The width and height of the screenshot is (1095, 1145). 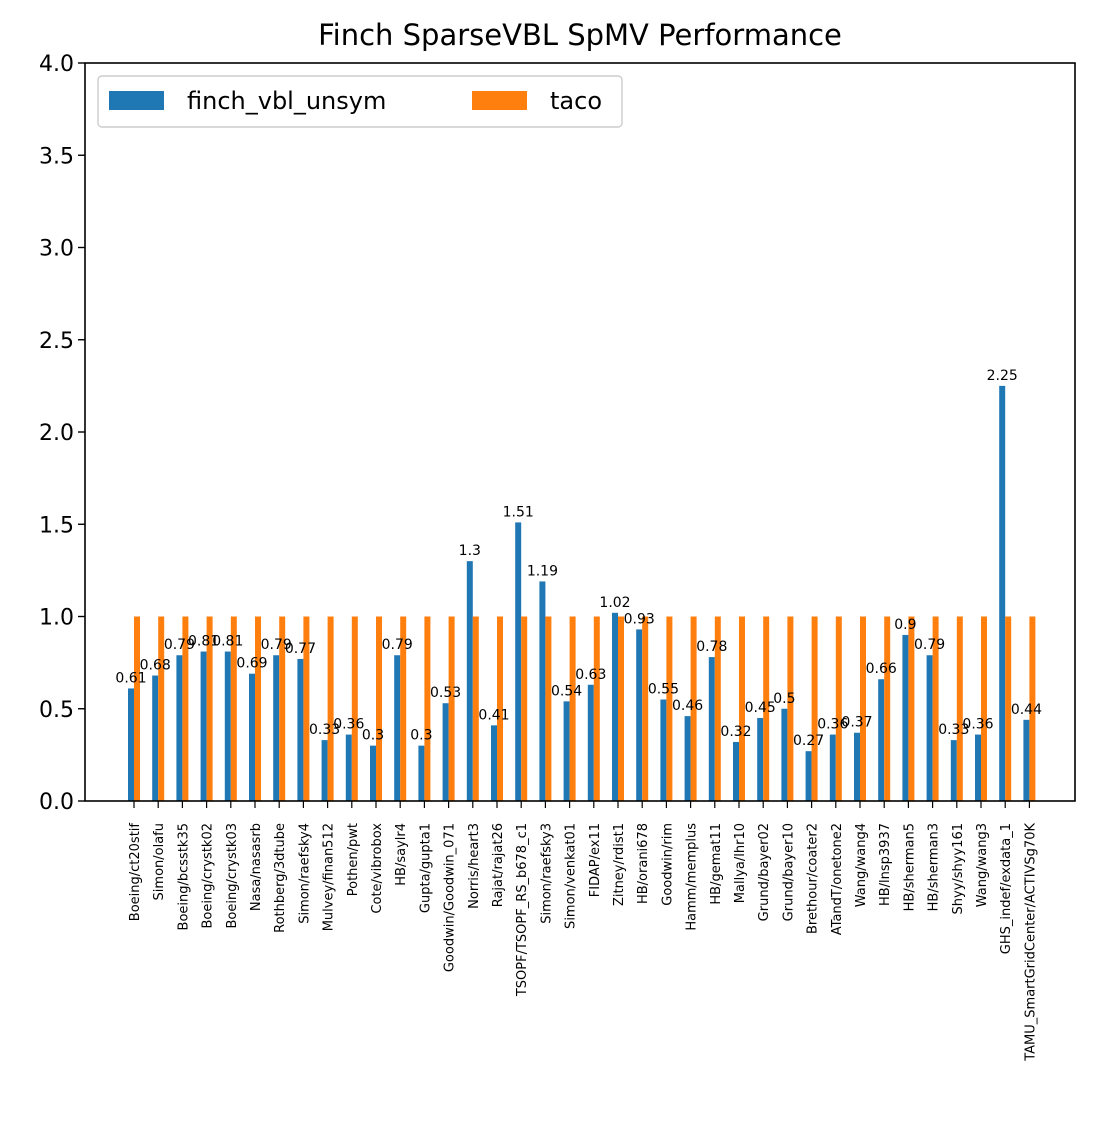 What do you see at coordinates (183, 876) in the screenshot?
I see `category-label: Boeing/bcsstk35` at bounding box center [183, 876].